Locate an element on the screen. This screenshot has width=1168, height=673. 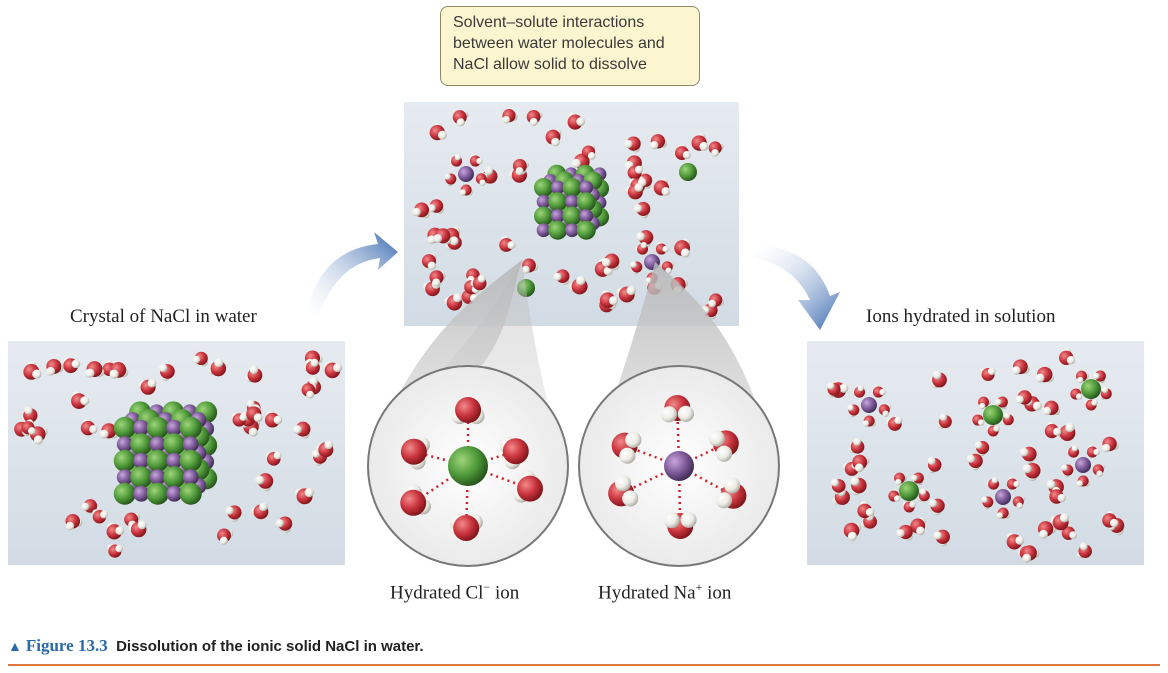
hydrated-chloride-circle is located at coordinates (468, 466).